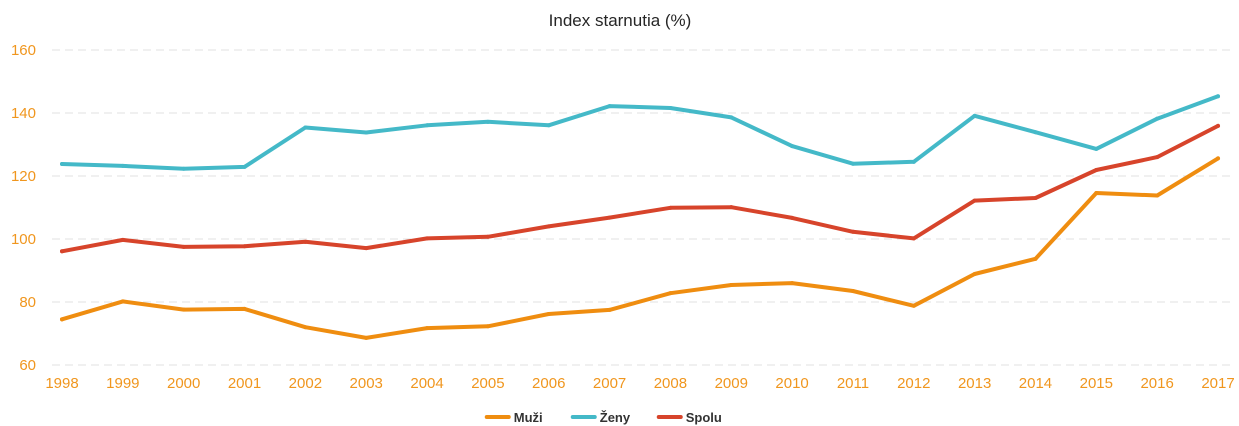 This screenshot has width=1239, height=426. What do you see at coordinates (974, 383) in the screenshot?
I see `x-tick-label: 2013` at bounding box center [974, 383].